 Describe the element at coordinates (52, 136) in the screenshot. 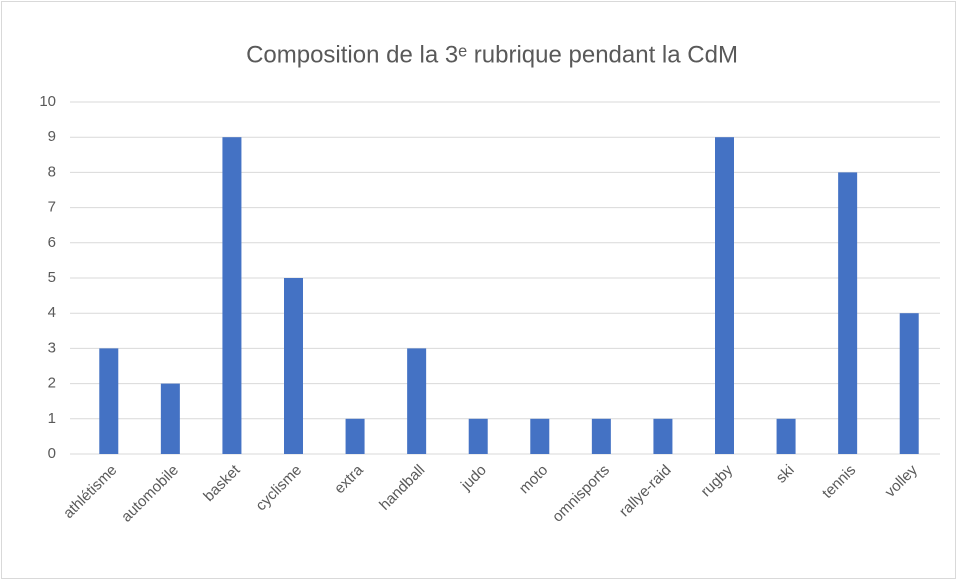

I see `y-tick-label: 9` at that location.